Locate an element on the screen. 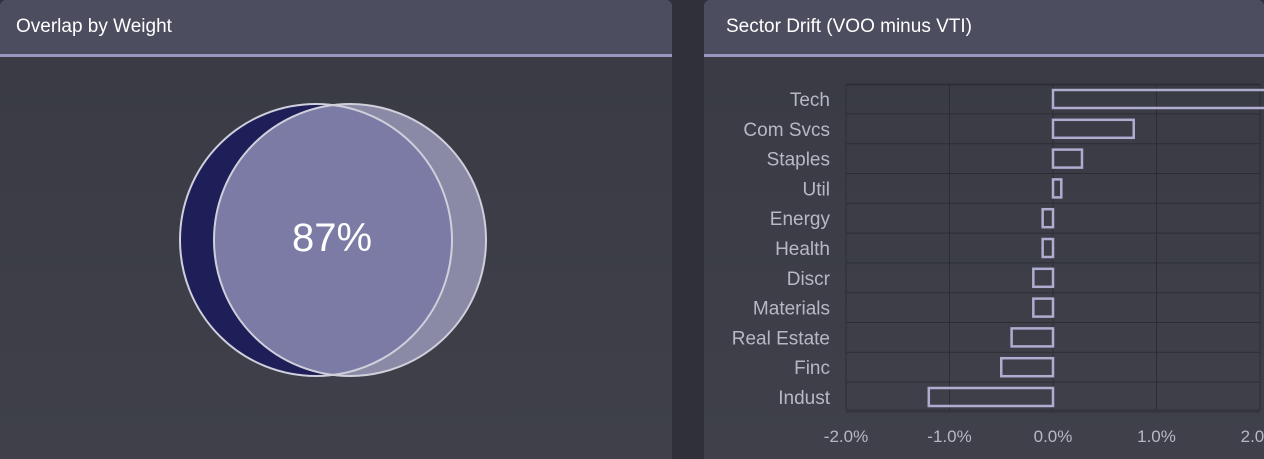  venn-left-outline is located at coordinates (316, 240).